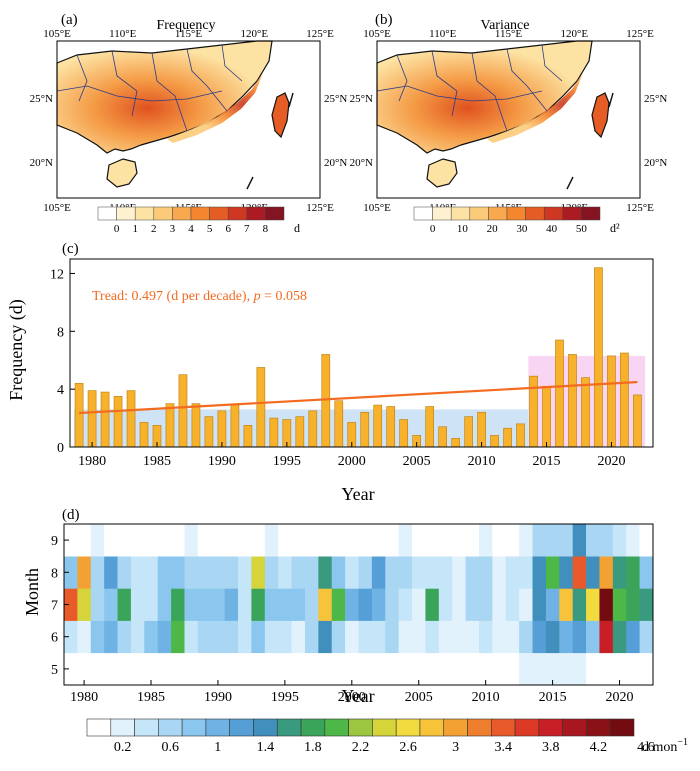 The image size is (700, 771). I want to click on x-tick-label: 2005, so click(417, 461).